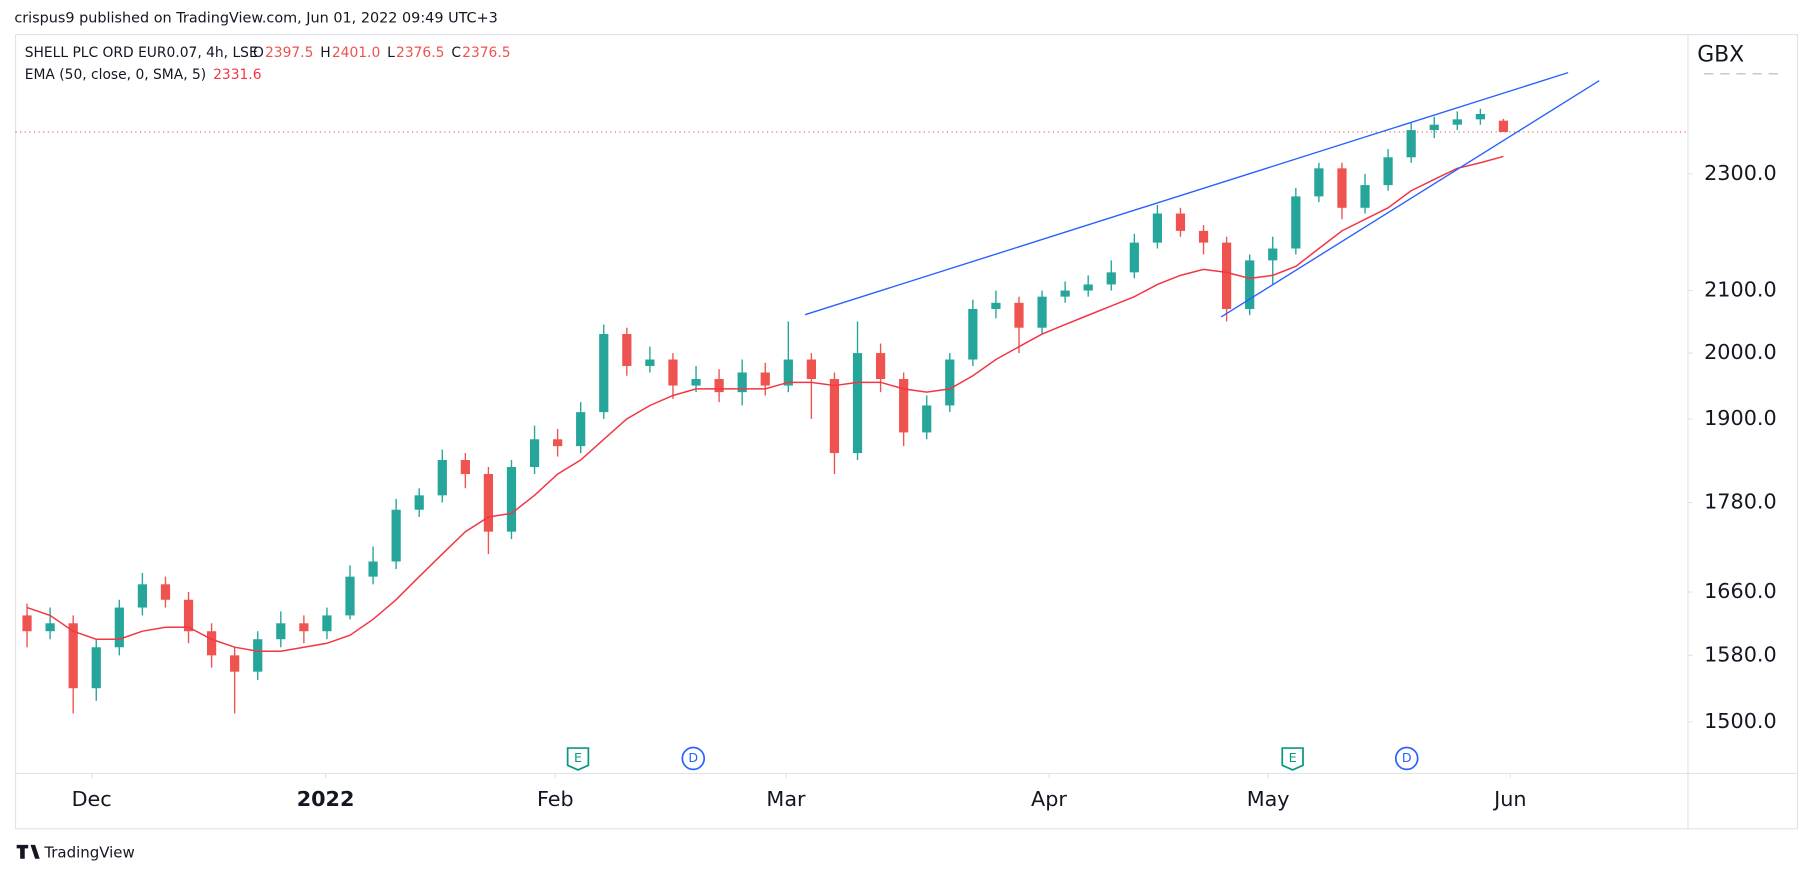 The width and height of the screenshot is (1813, 876). Describe the element at coordinates (1740, 418) in the screenshot. I see `y-tick-label: 1900.0` at that location.